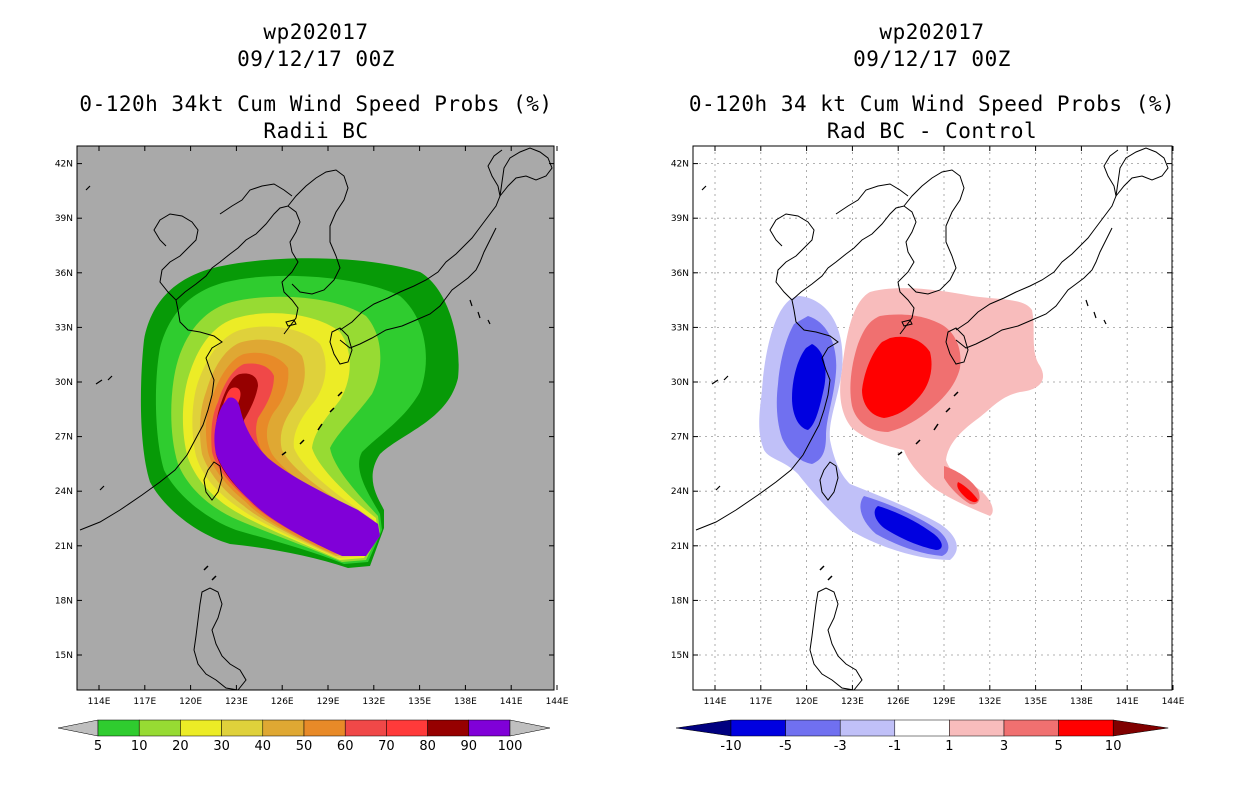  Describe the element at coordinates (469, 746) in the screenshot. I see `colorbar-label: 90` at that location.